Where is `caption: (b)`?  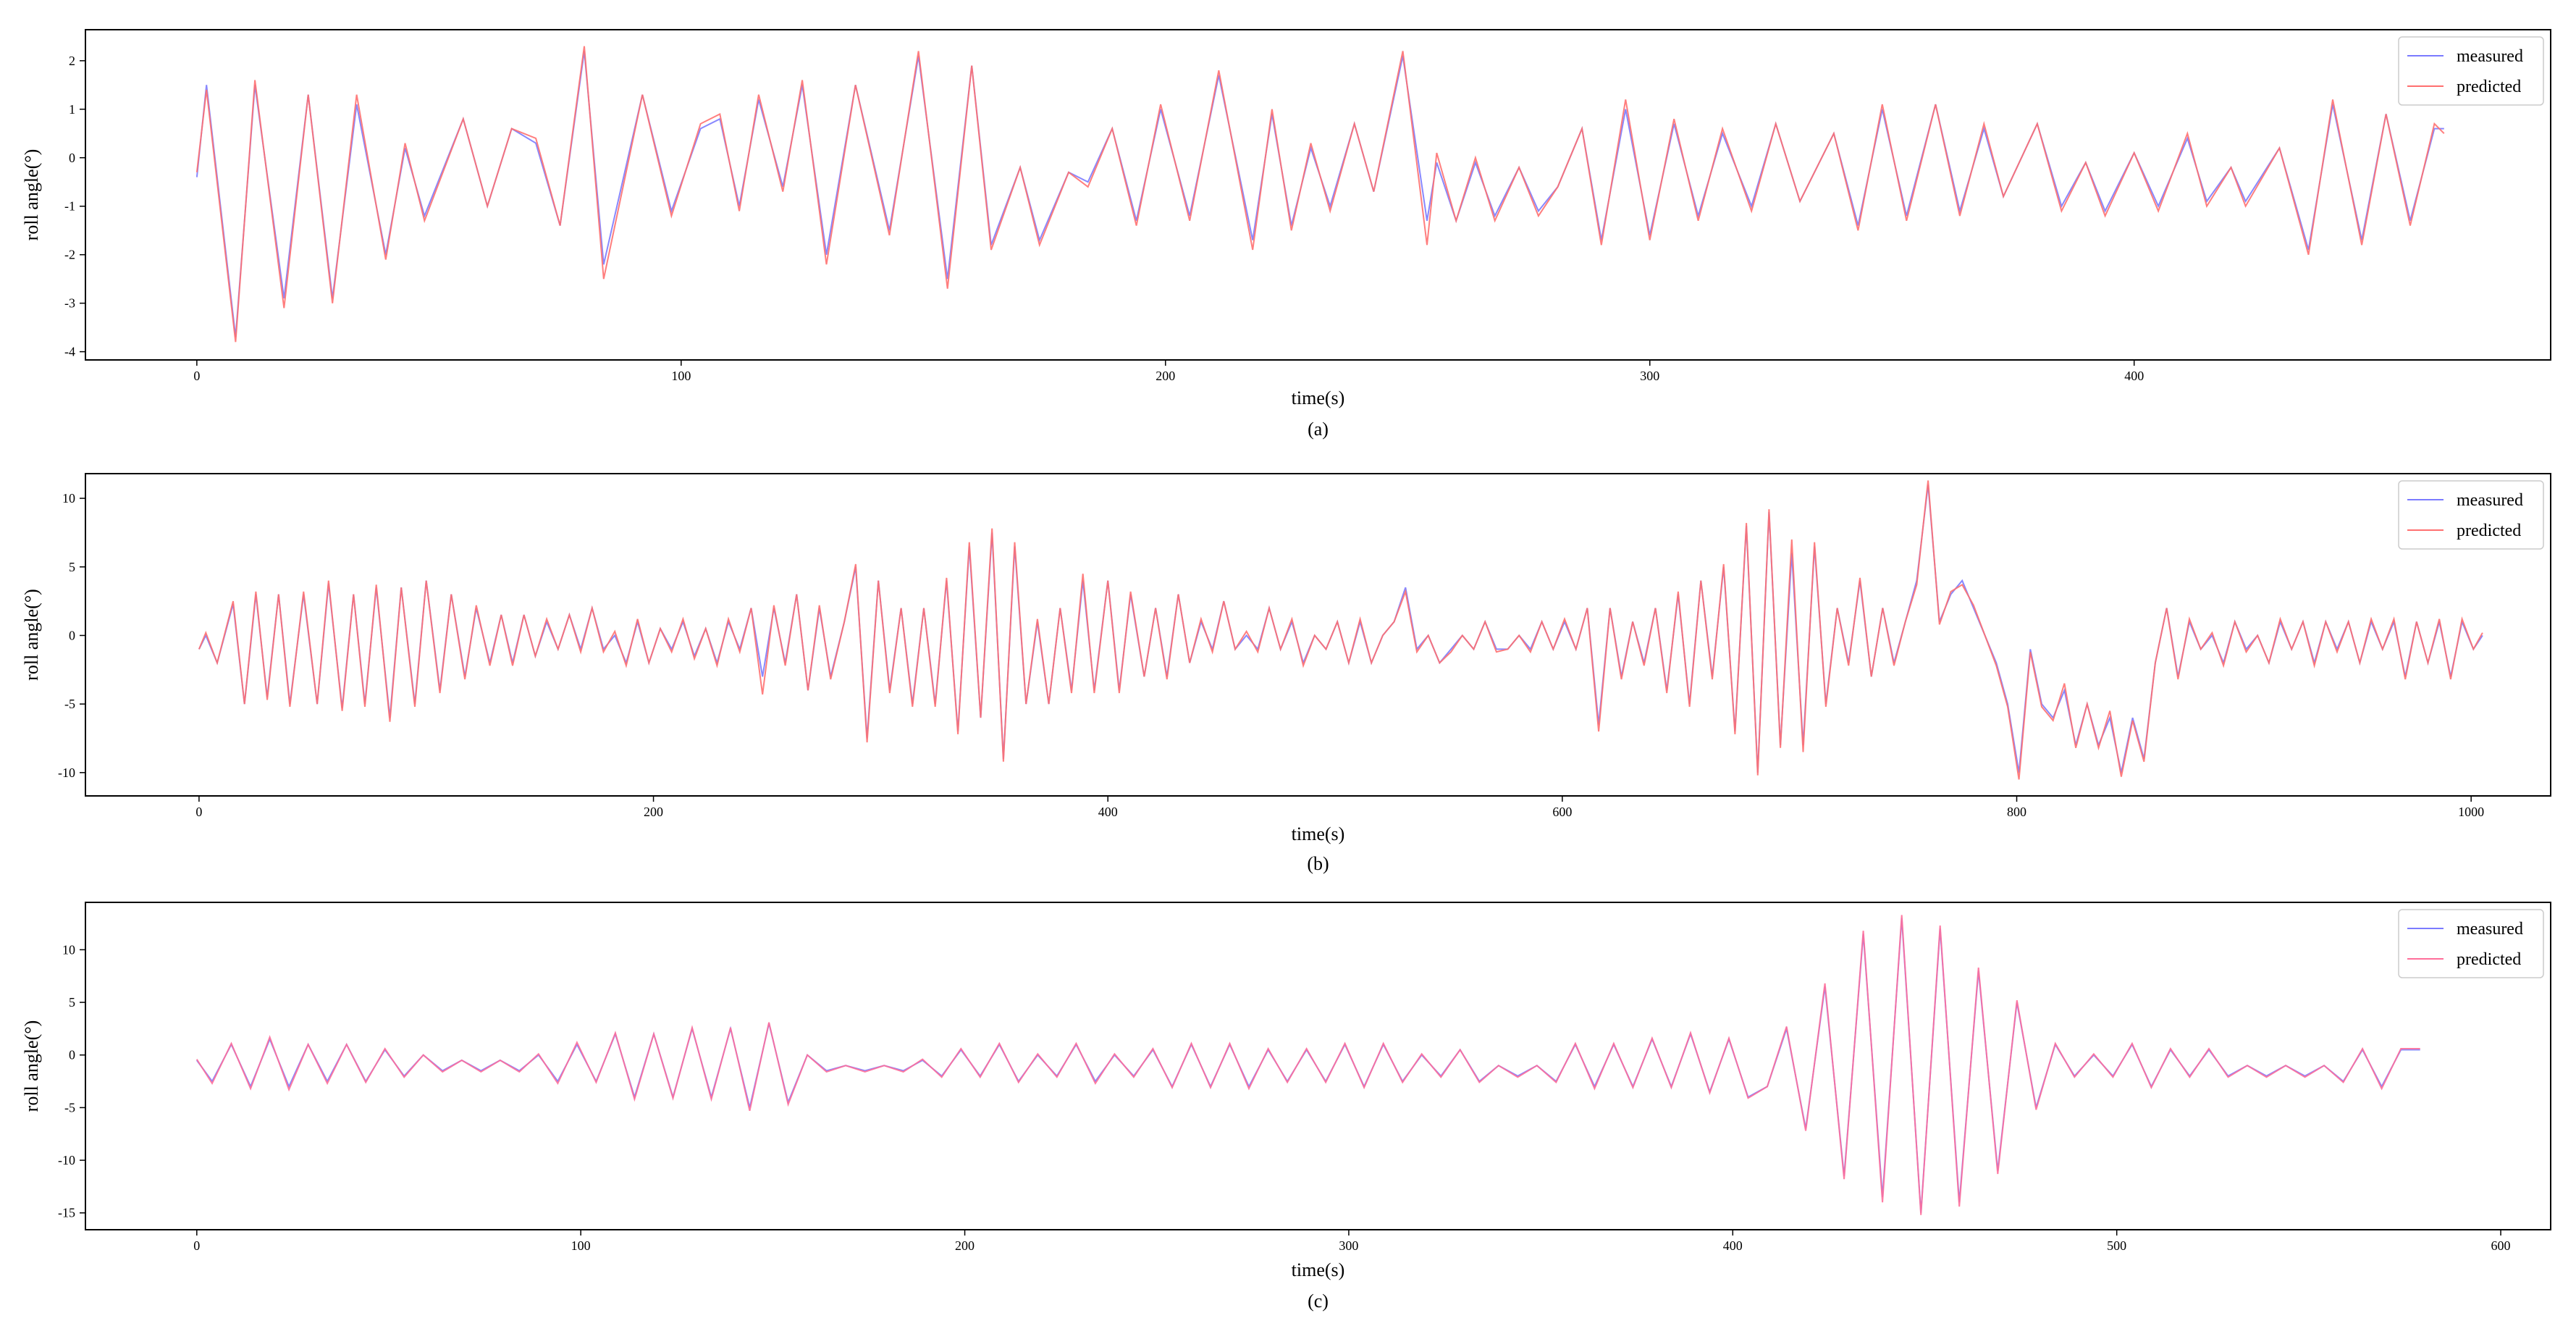
caption: (b) is located at coordinates (1318, 864).